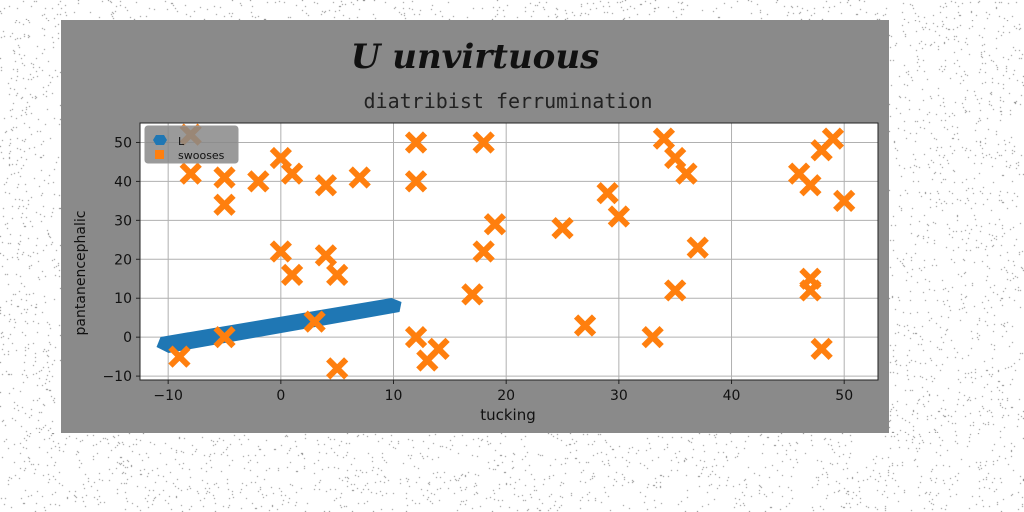 The image size is (1024, 512). I want to click on x-tick-label: 10, so click(394, 396).